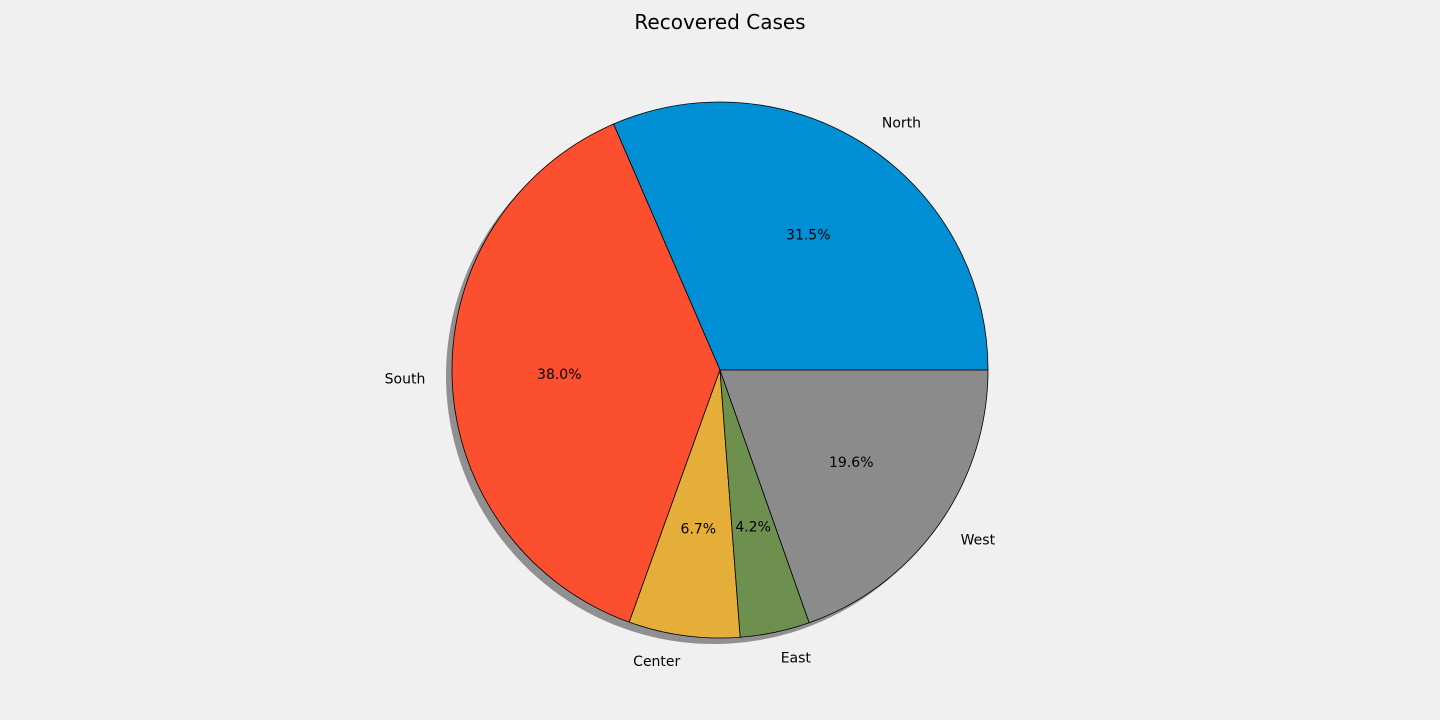  I want to click on percent-label-north: 31.5%, so click(808, 236).